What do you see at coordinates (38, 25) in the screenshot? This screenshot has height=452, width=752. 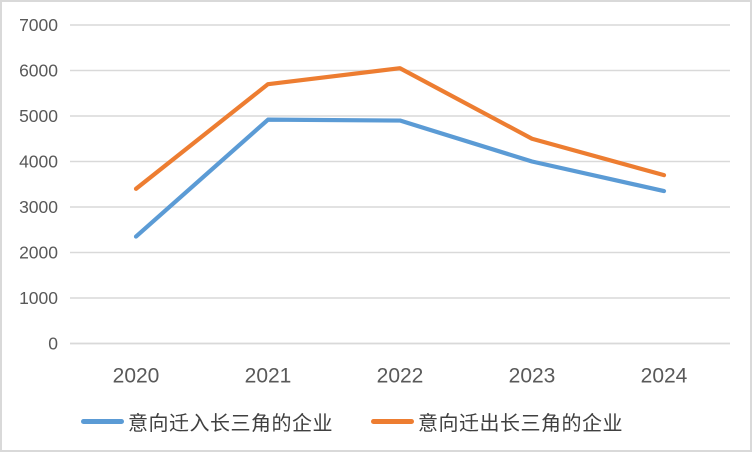 I see `y-tick-label: 7000` at bounding box center [38, 25].